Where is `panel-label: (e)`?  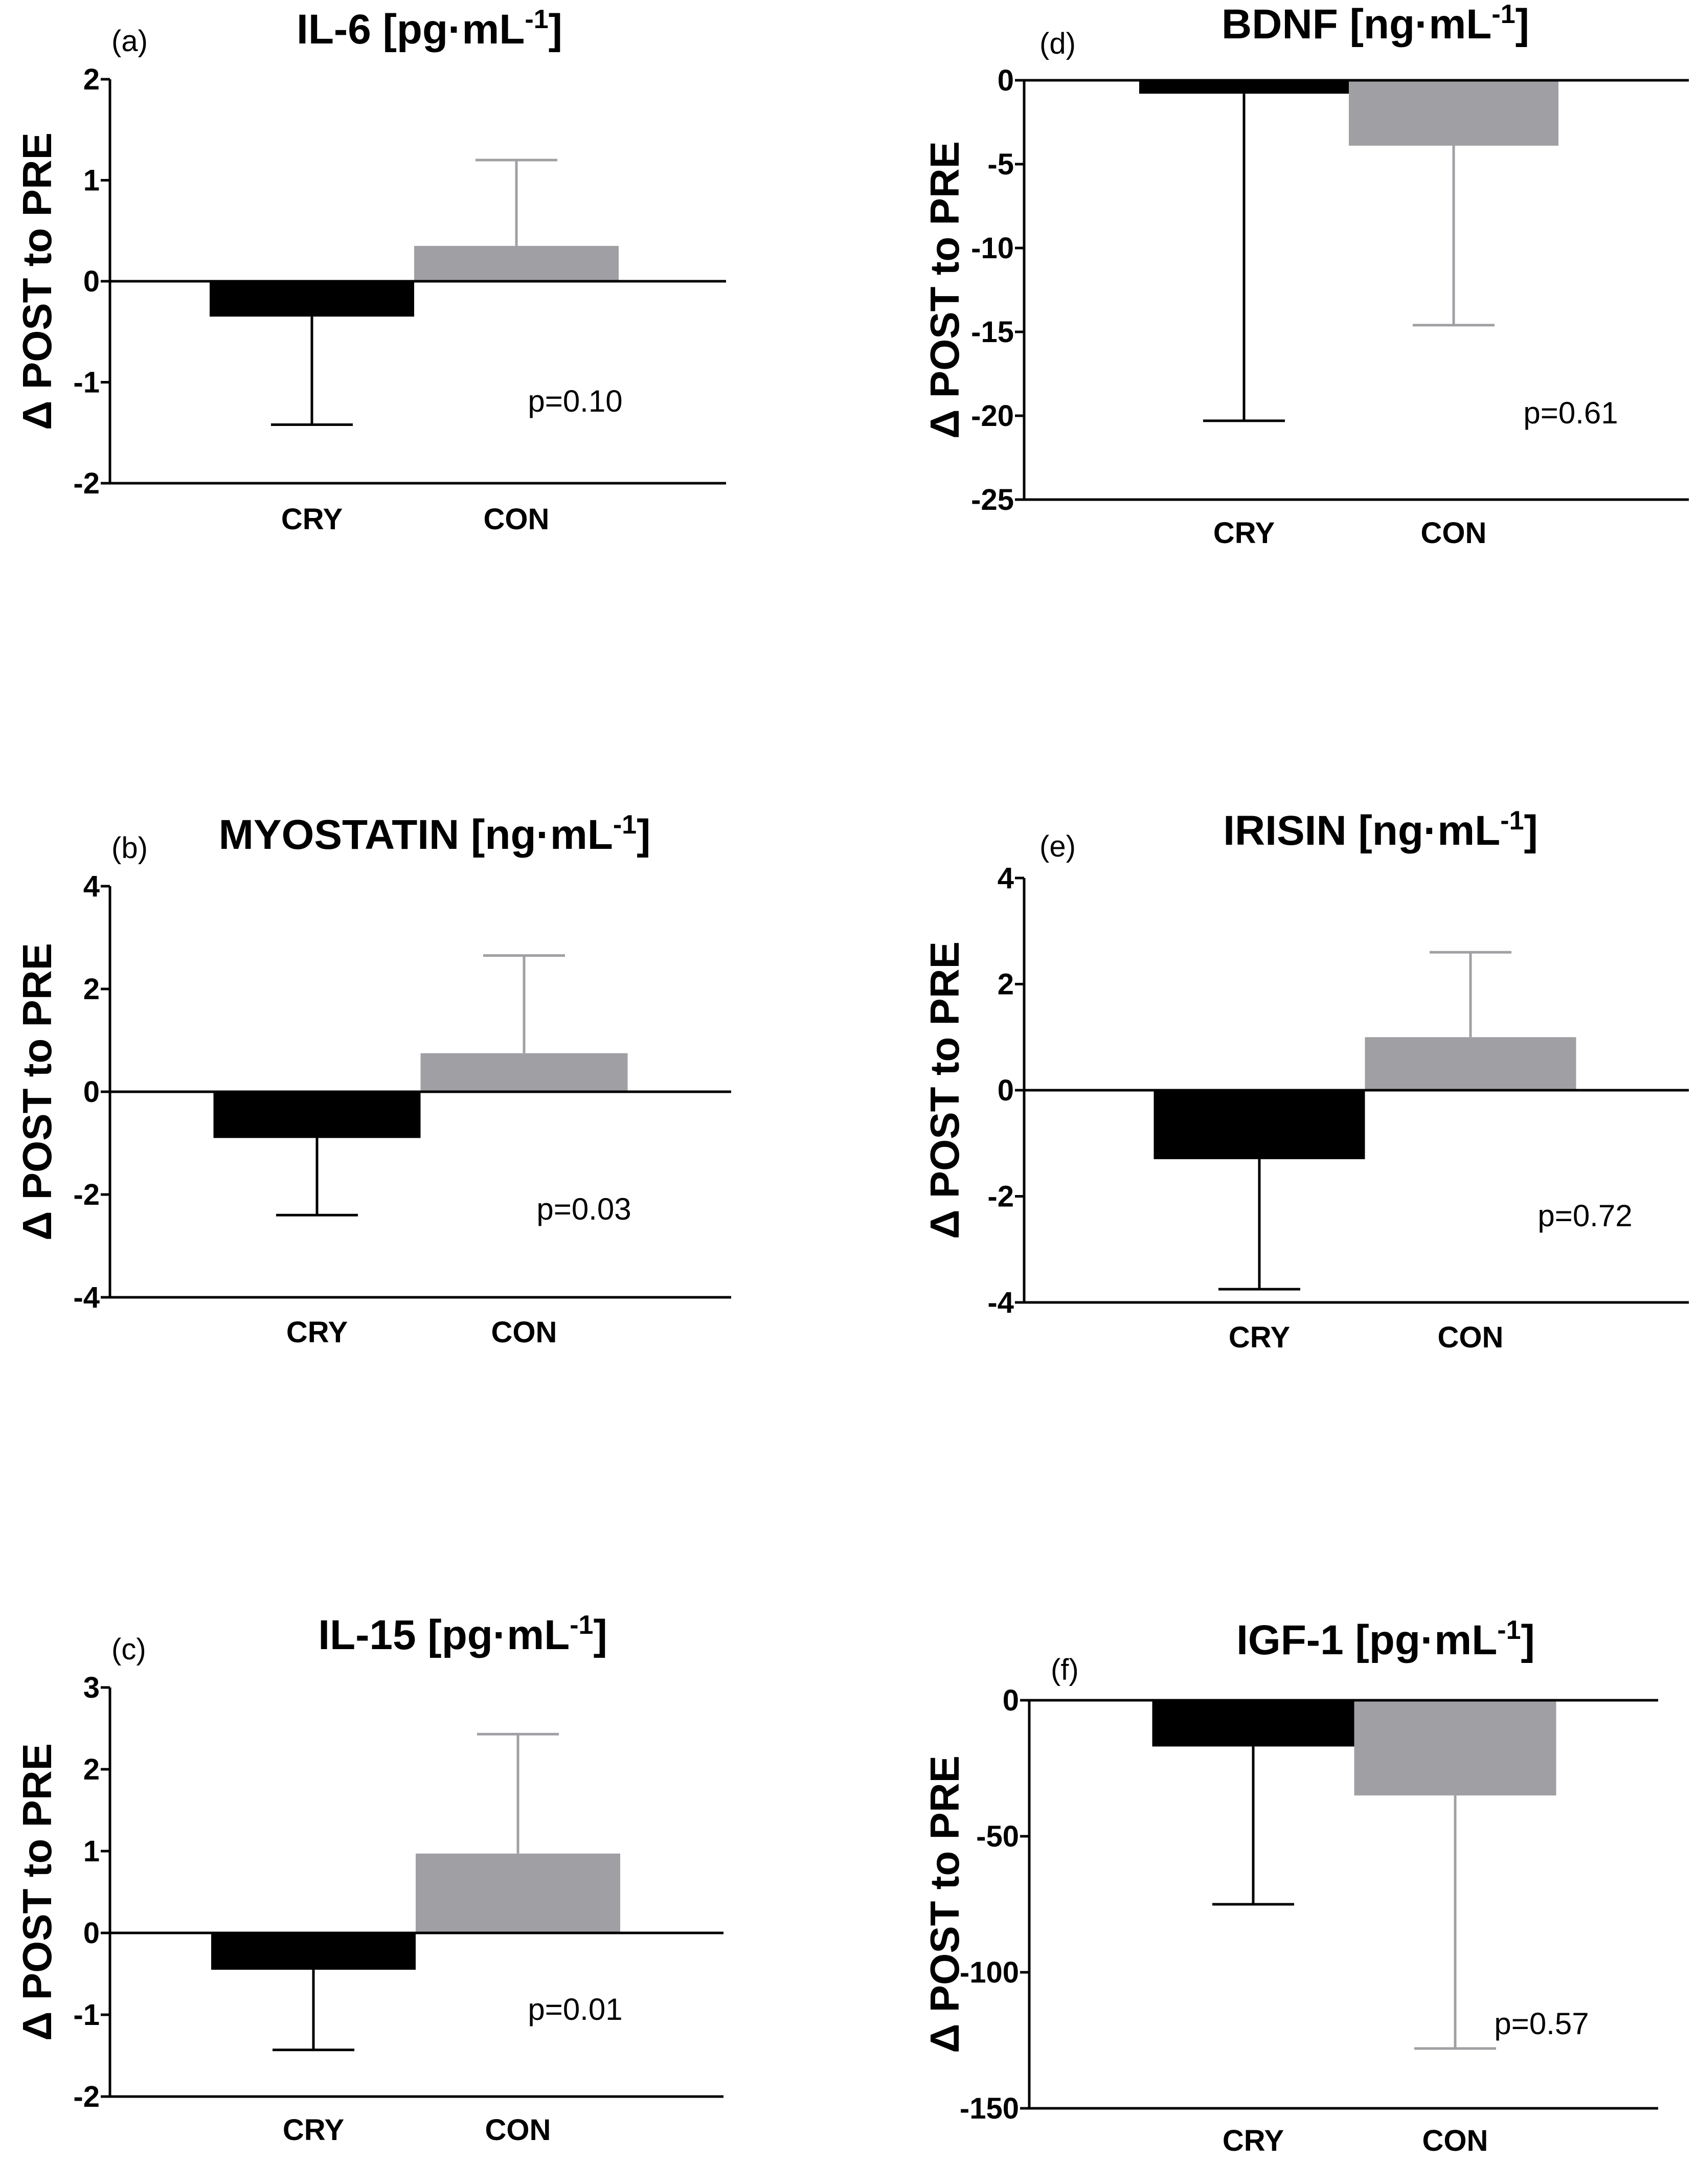 panel-label: (e) is located at coordinates (1057, 846).